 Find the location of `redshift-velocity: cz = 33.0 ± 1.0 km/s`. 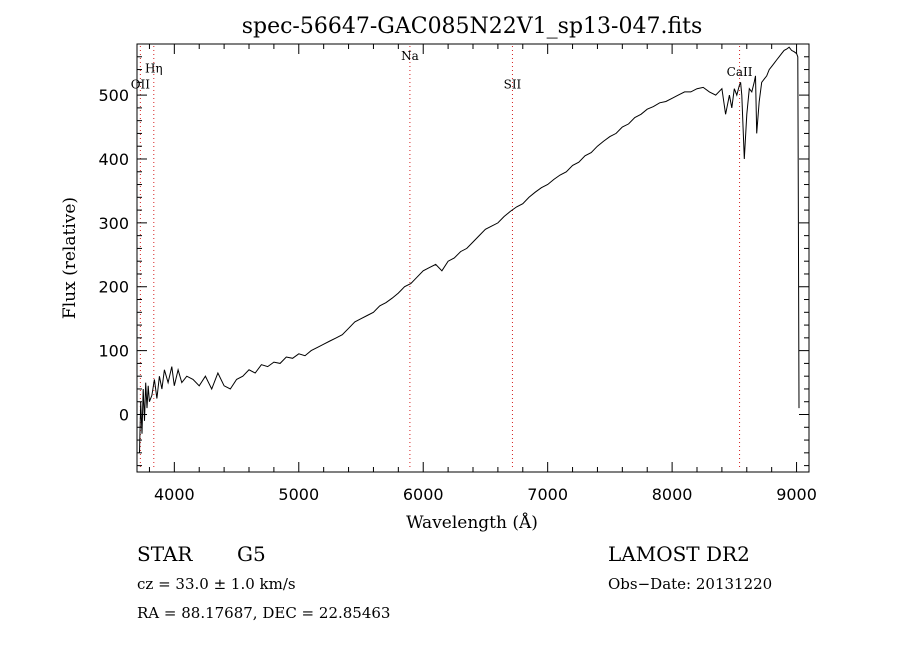

redshift-velocity: cz = 33.0 ± 1.0 km/s is located at coordinates (216, 584).